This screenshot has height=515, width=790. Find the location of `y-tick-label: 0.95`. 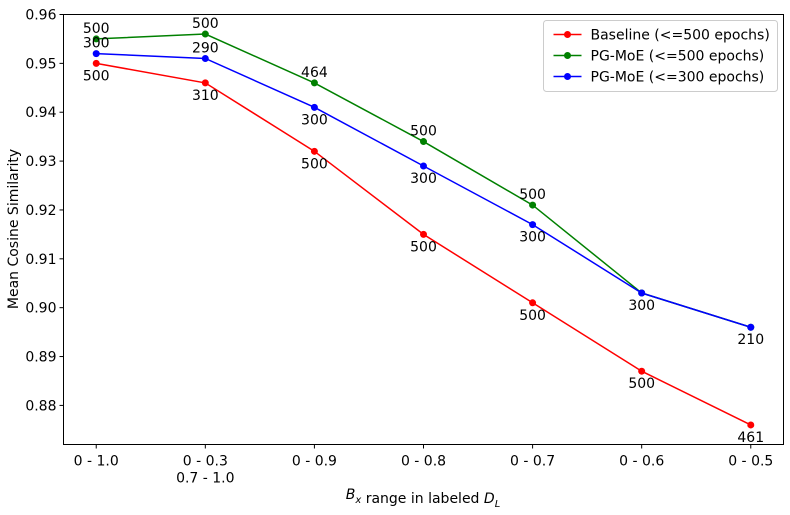

y-tick-label: 0.95 is located at coordinates (40, 64).